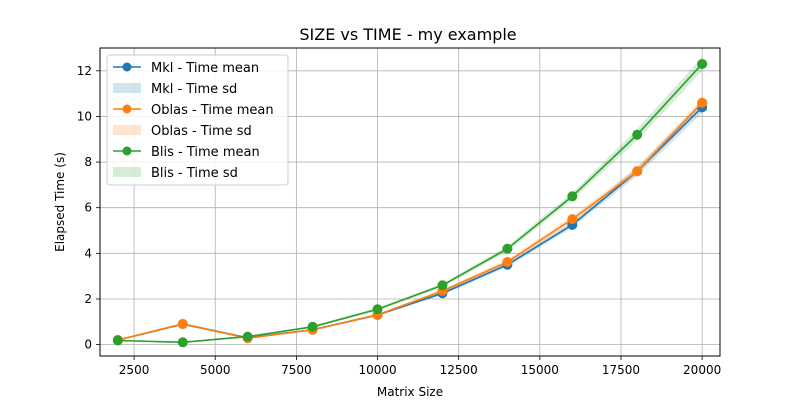 The width and height of the screenshot is (800, 400). What do you see at coordinates (205, 68) in the screenshot?
I see `legend-label: Mkl - Time mean` at bounding box center [205, 68].